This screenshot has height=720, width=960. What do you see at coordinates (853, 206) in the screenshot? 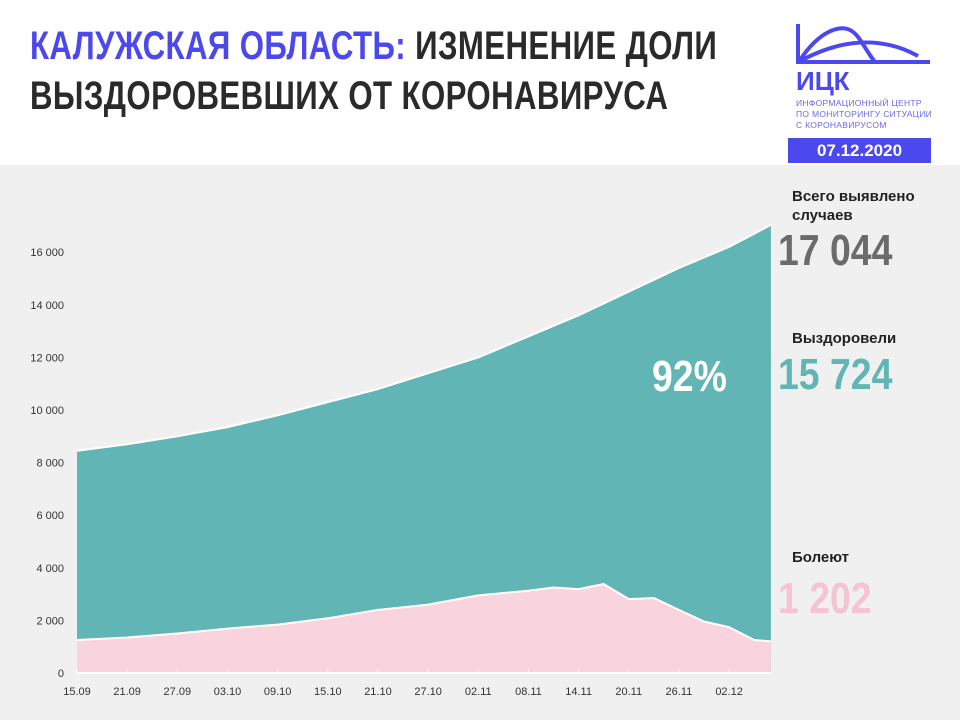
I see `total-label: Всего выявлено случаев` at bounding box center [853, 206].